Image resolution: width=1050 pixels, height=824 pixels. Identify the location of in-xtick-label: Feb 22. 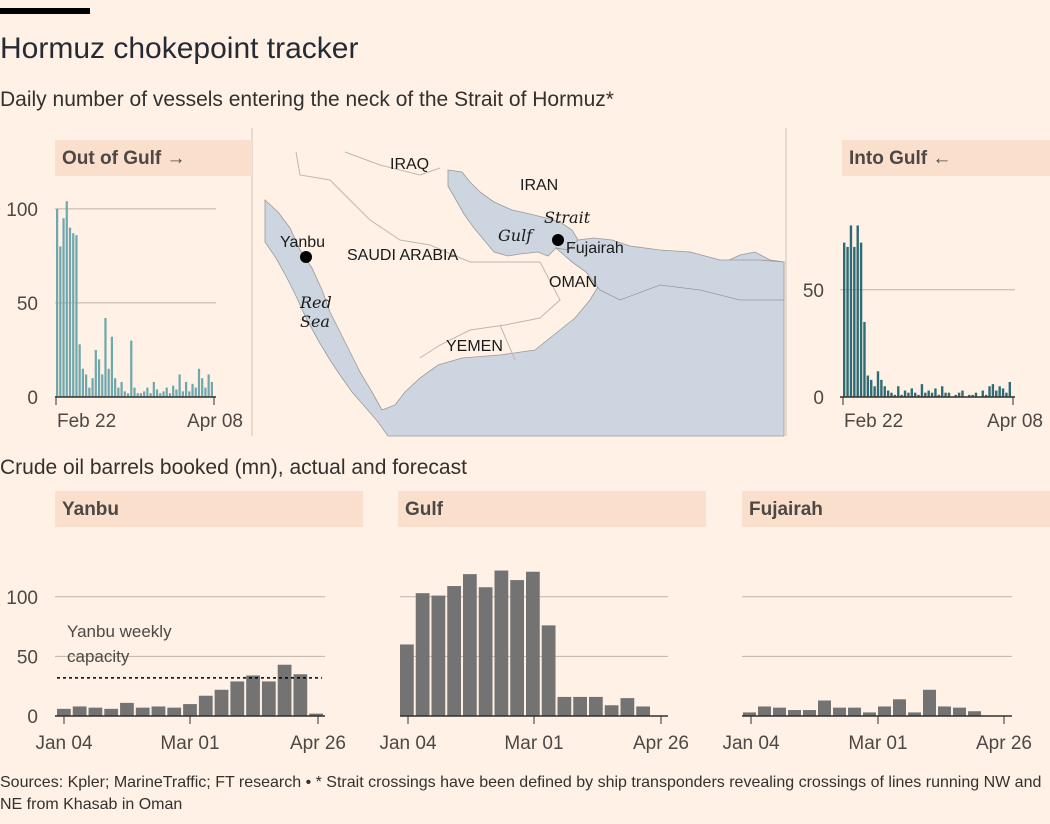
(873, 421).